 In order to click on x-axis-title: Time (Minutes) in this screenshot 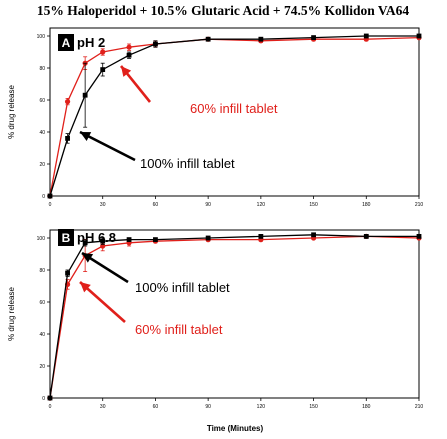, I will do `click(235, 428)`.